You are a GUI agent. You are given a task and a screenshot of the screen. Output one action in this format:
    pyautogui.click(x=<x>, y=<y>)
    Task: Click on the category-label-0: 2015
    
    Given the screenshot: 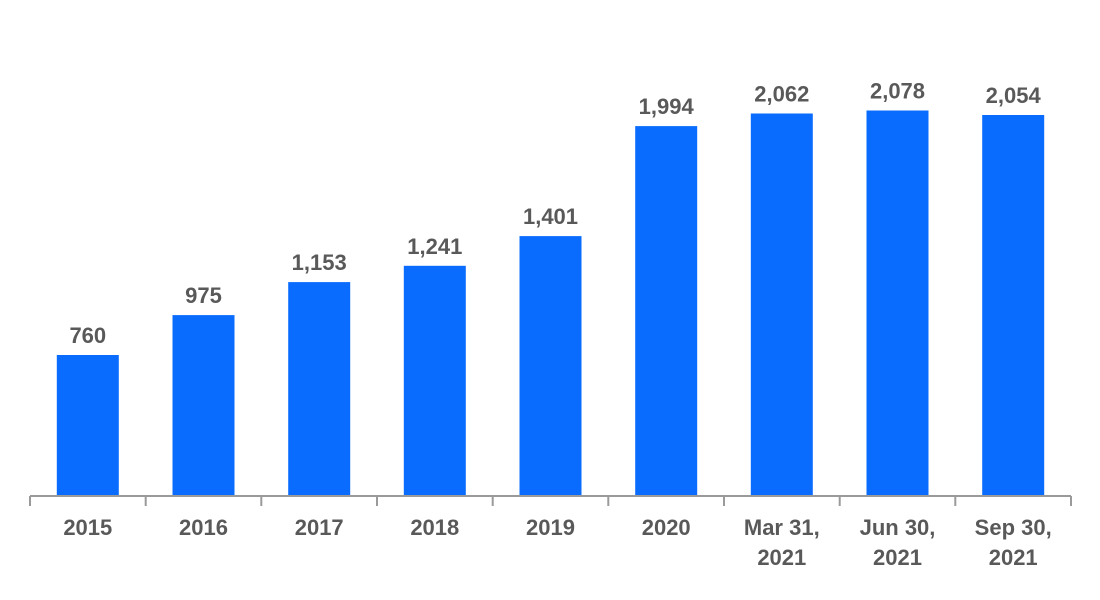 What is the action you would take?
    pyautogui.click(x=87, y=527)
    